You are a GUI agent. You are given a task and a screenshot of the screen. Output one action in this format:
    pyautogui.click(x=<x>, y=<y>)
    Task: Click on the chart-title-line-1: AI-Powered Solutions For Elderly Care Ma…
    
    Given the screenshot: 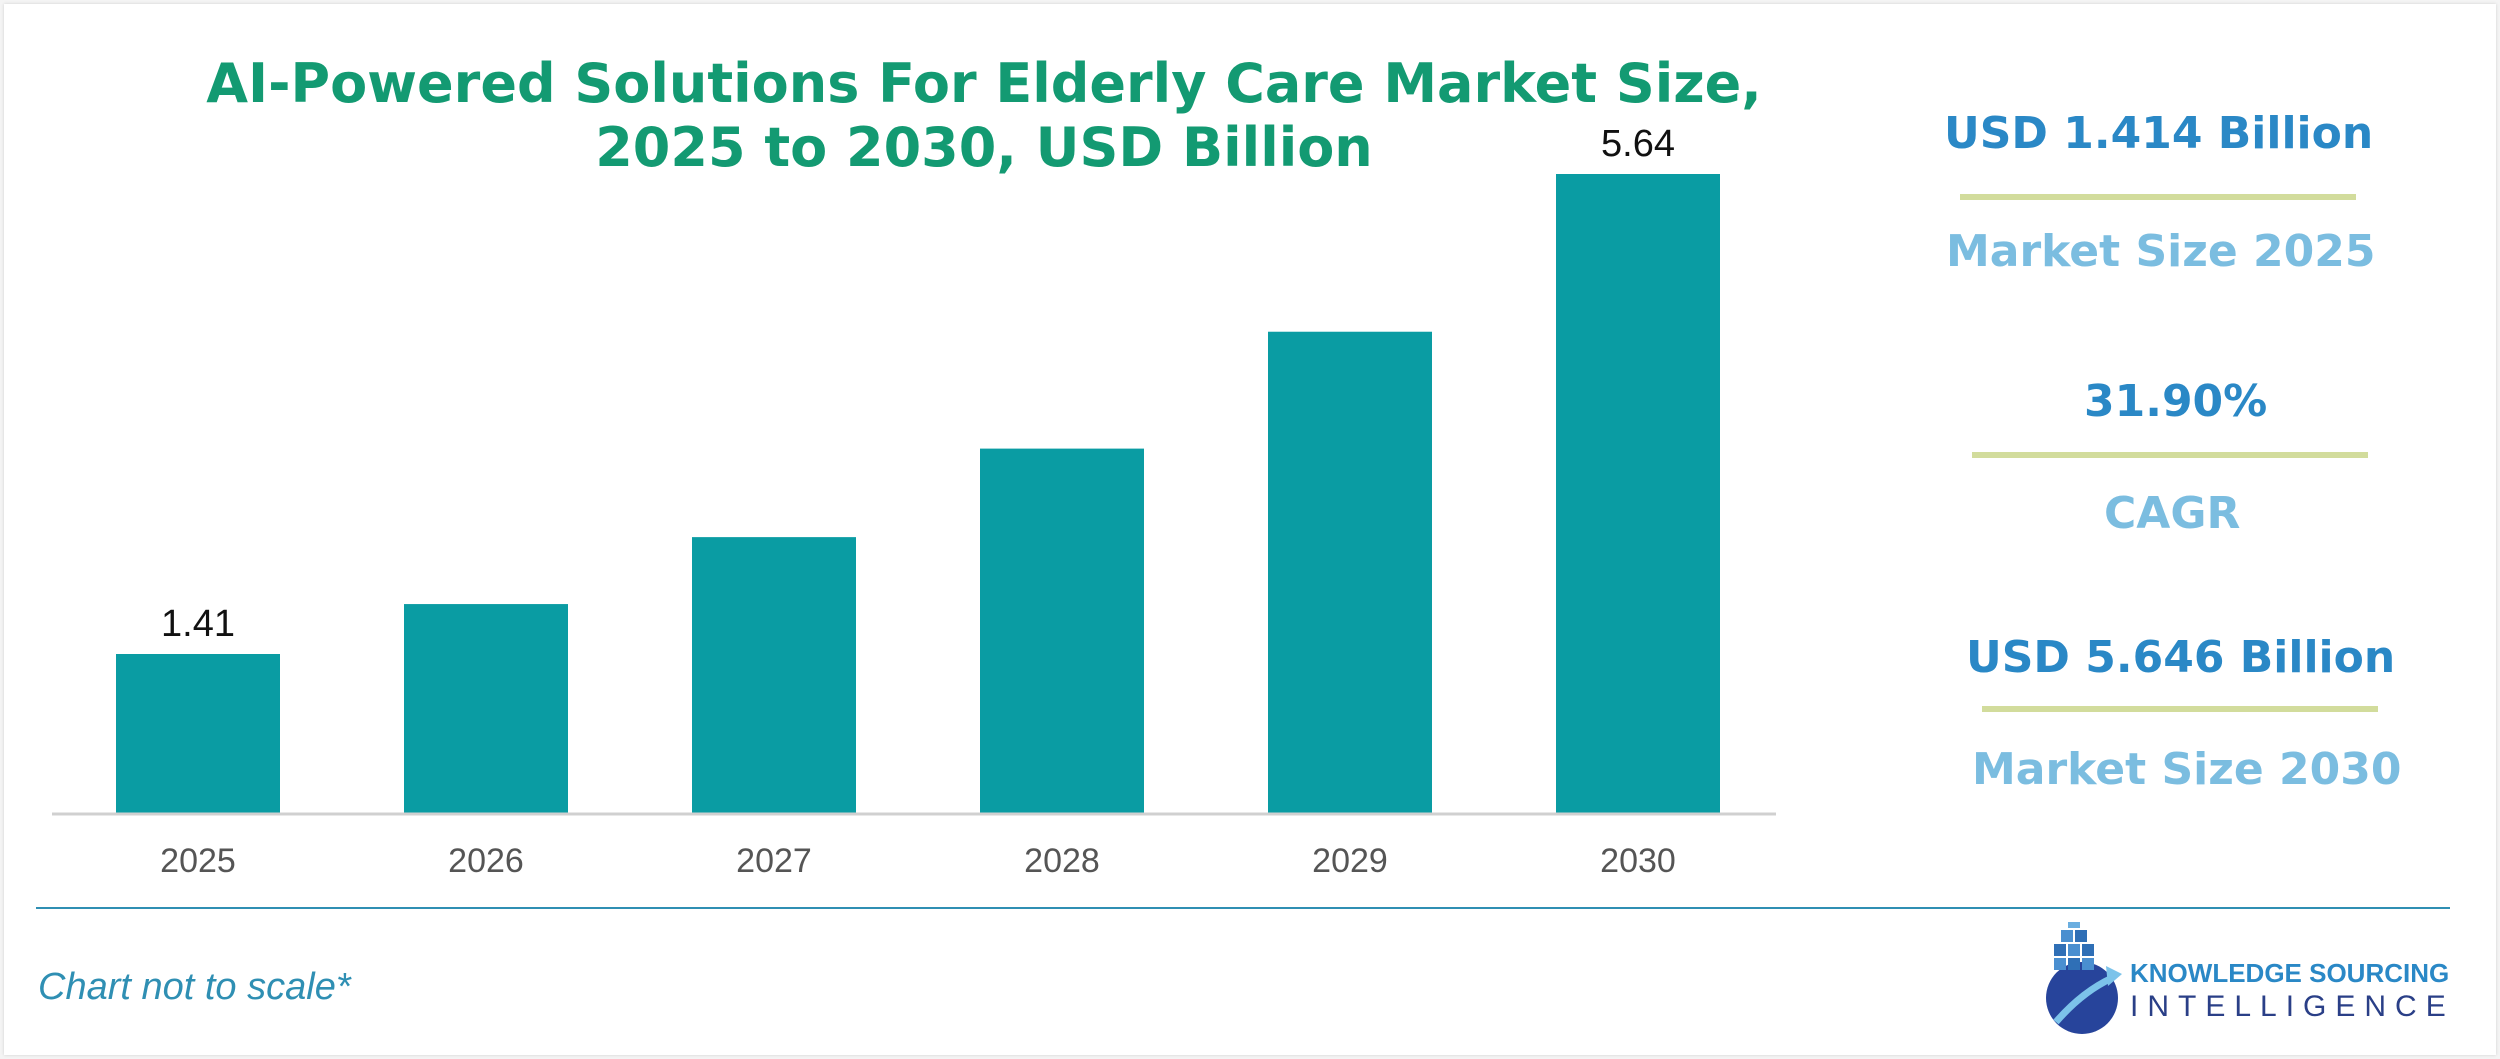 What is the action you would take?
    pyautogui.click(x=984, y=83)
    